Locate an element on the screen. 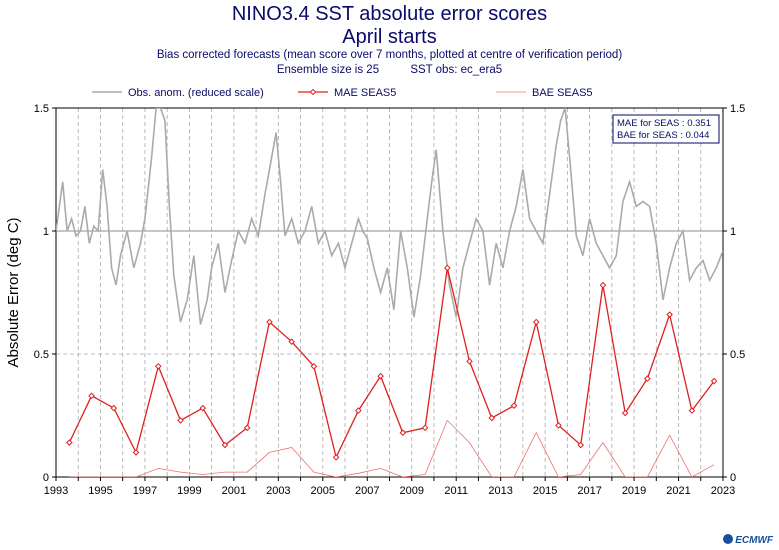  y-tick-label-left: 1 is located at coordinates (46, 232).